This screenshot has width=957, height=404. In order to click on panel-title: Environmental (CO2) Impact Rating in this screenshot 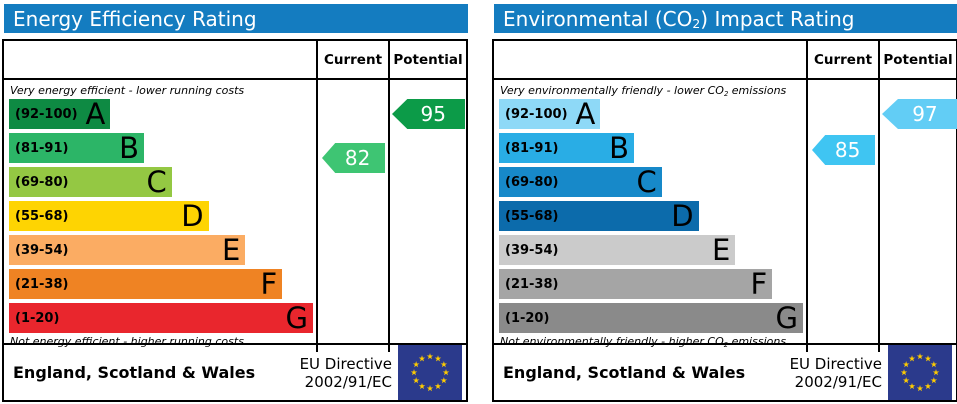, I will do `click(679, 19)`.